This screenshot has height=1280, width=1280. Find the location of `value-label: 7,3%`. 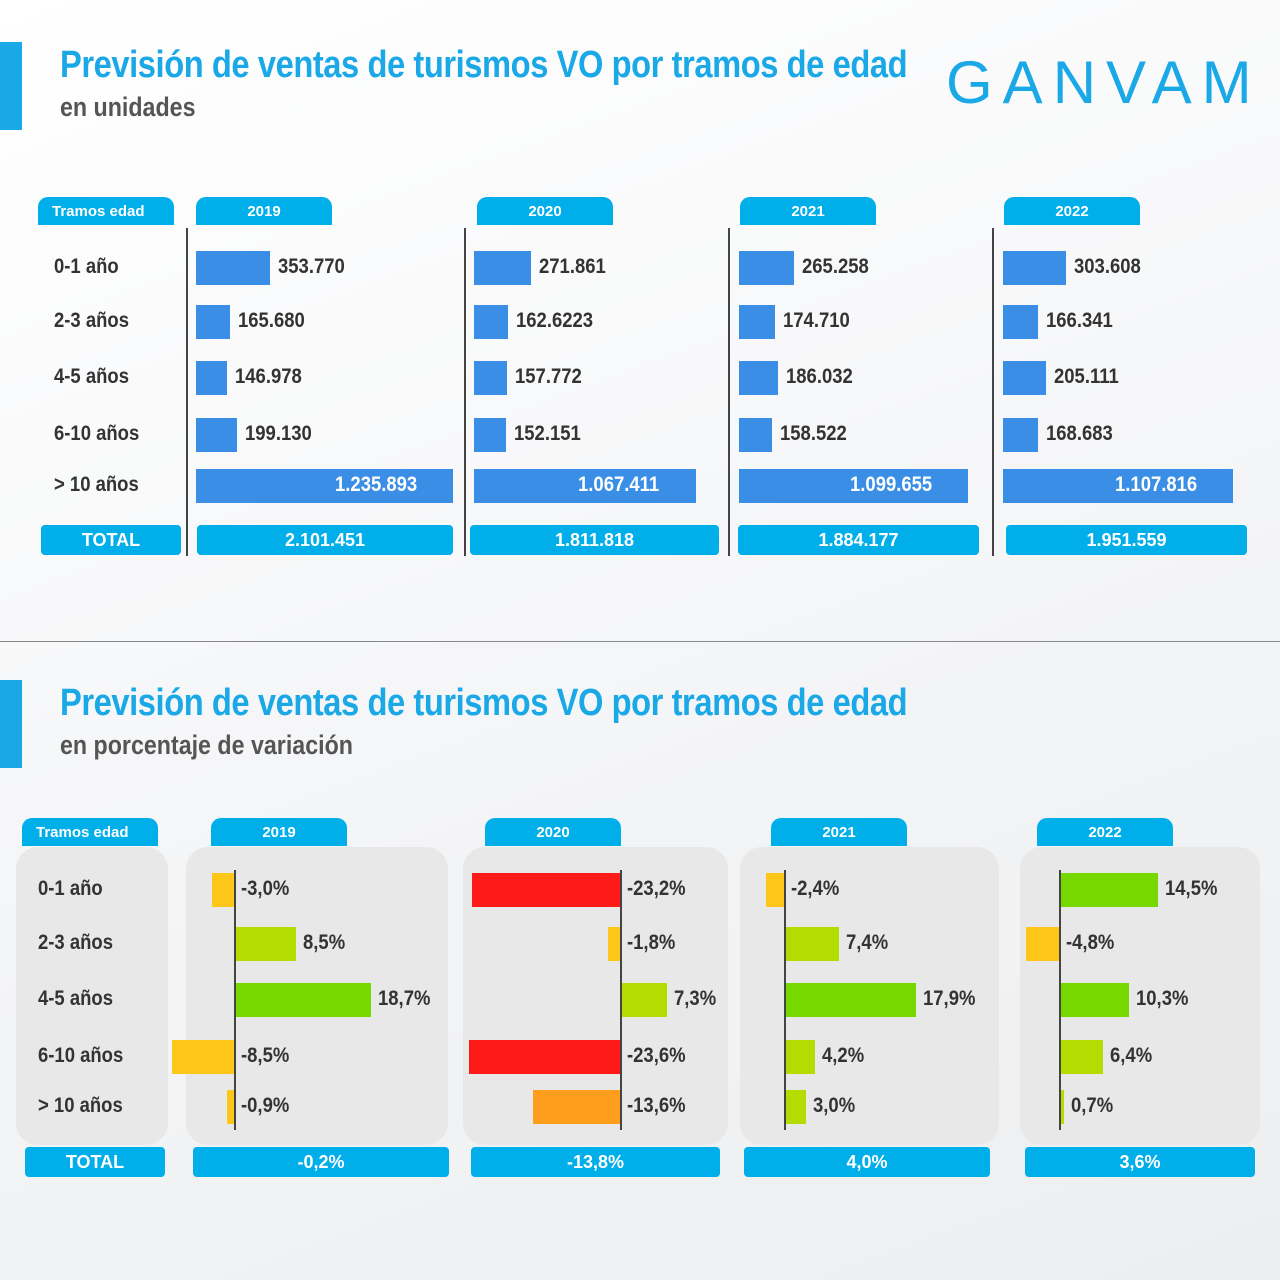

value-label: 7,3% is located at coordinates (694, 998).